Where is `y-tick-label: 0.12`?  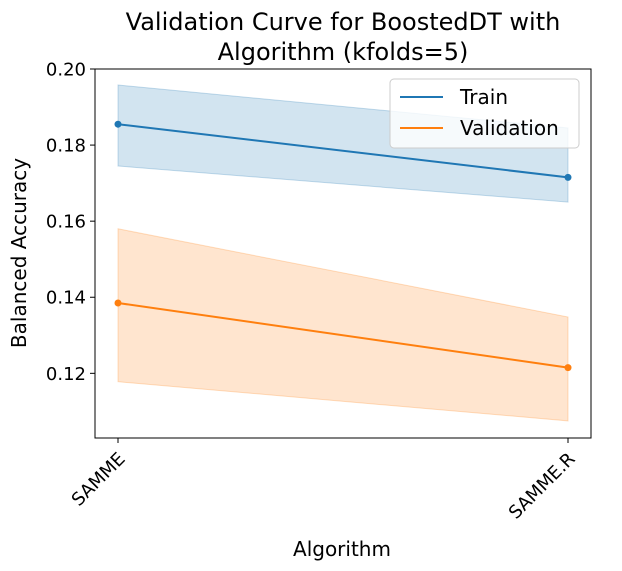 y-tick-label: 0.12 is located at coordinates (66, 374).